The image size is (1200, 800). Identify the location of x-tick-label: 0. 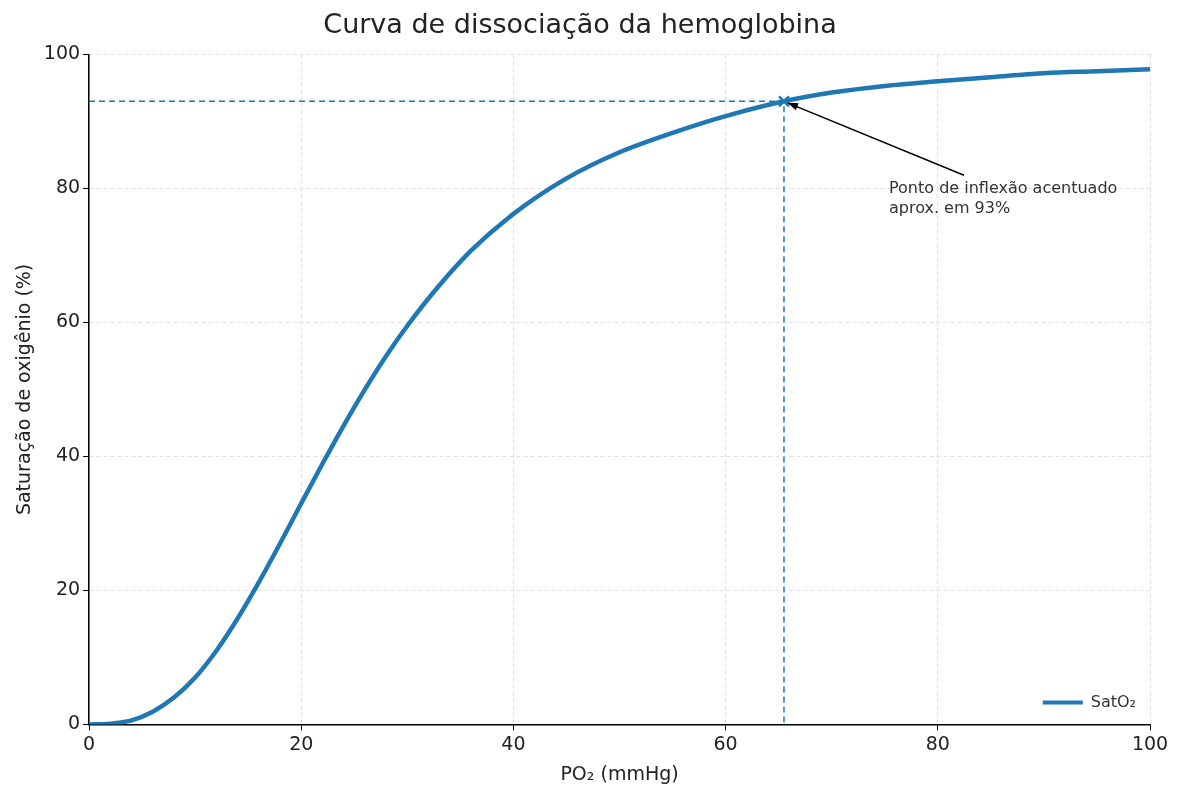
(89, 742).